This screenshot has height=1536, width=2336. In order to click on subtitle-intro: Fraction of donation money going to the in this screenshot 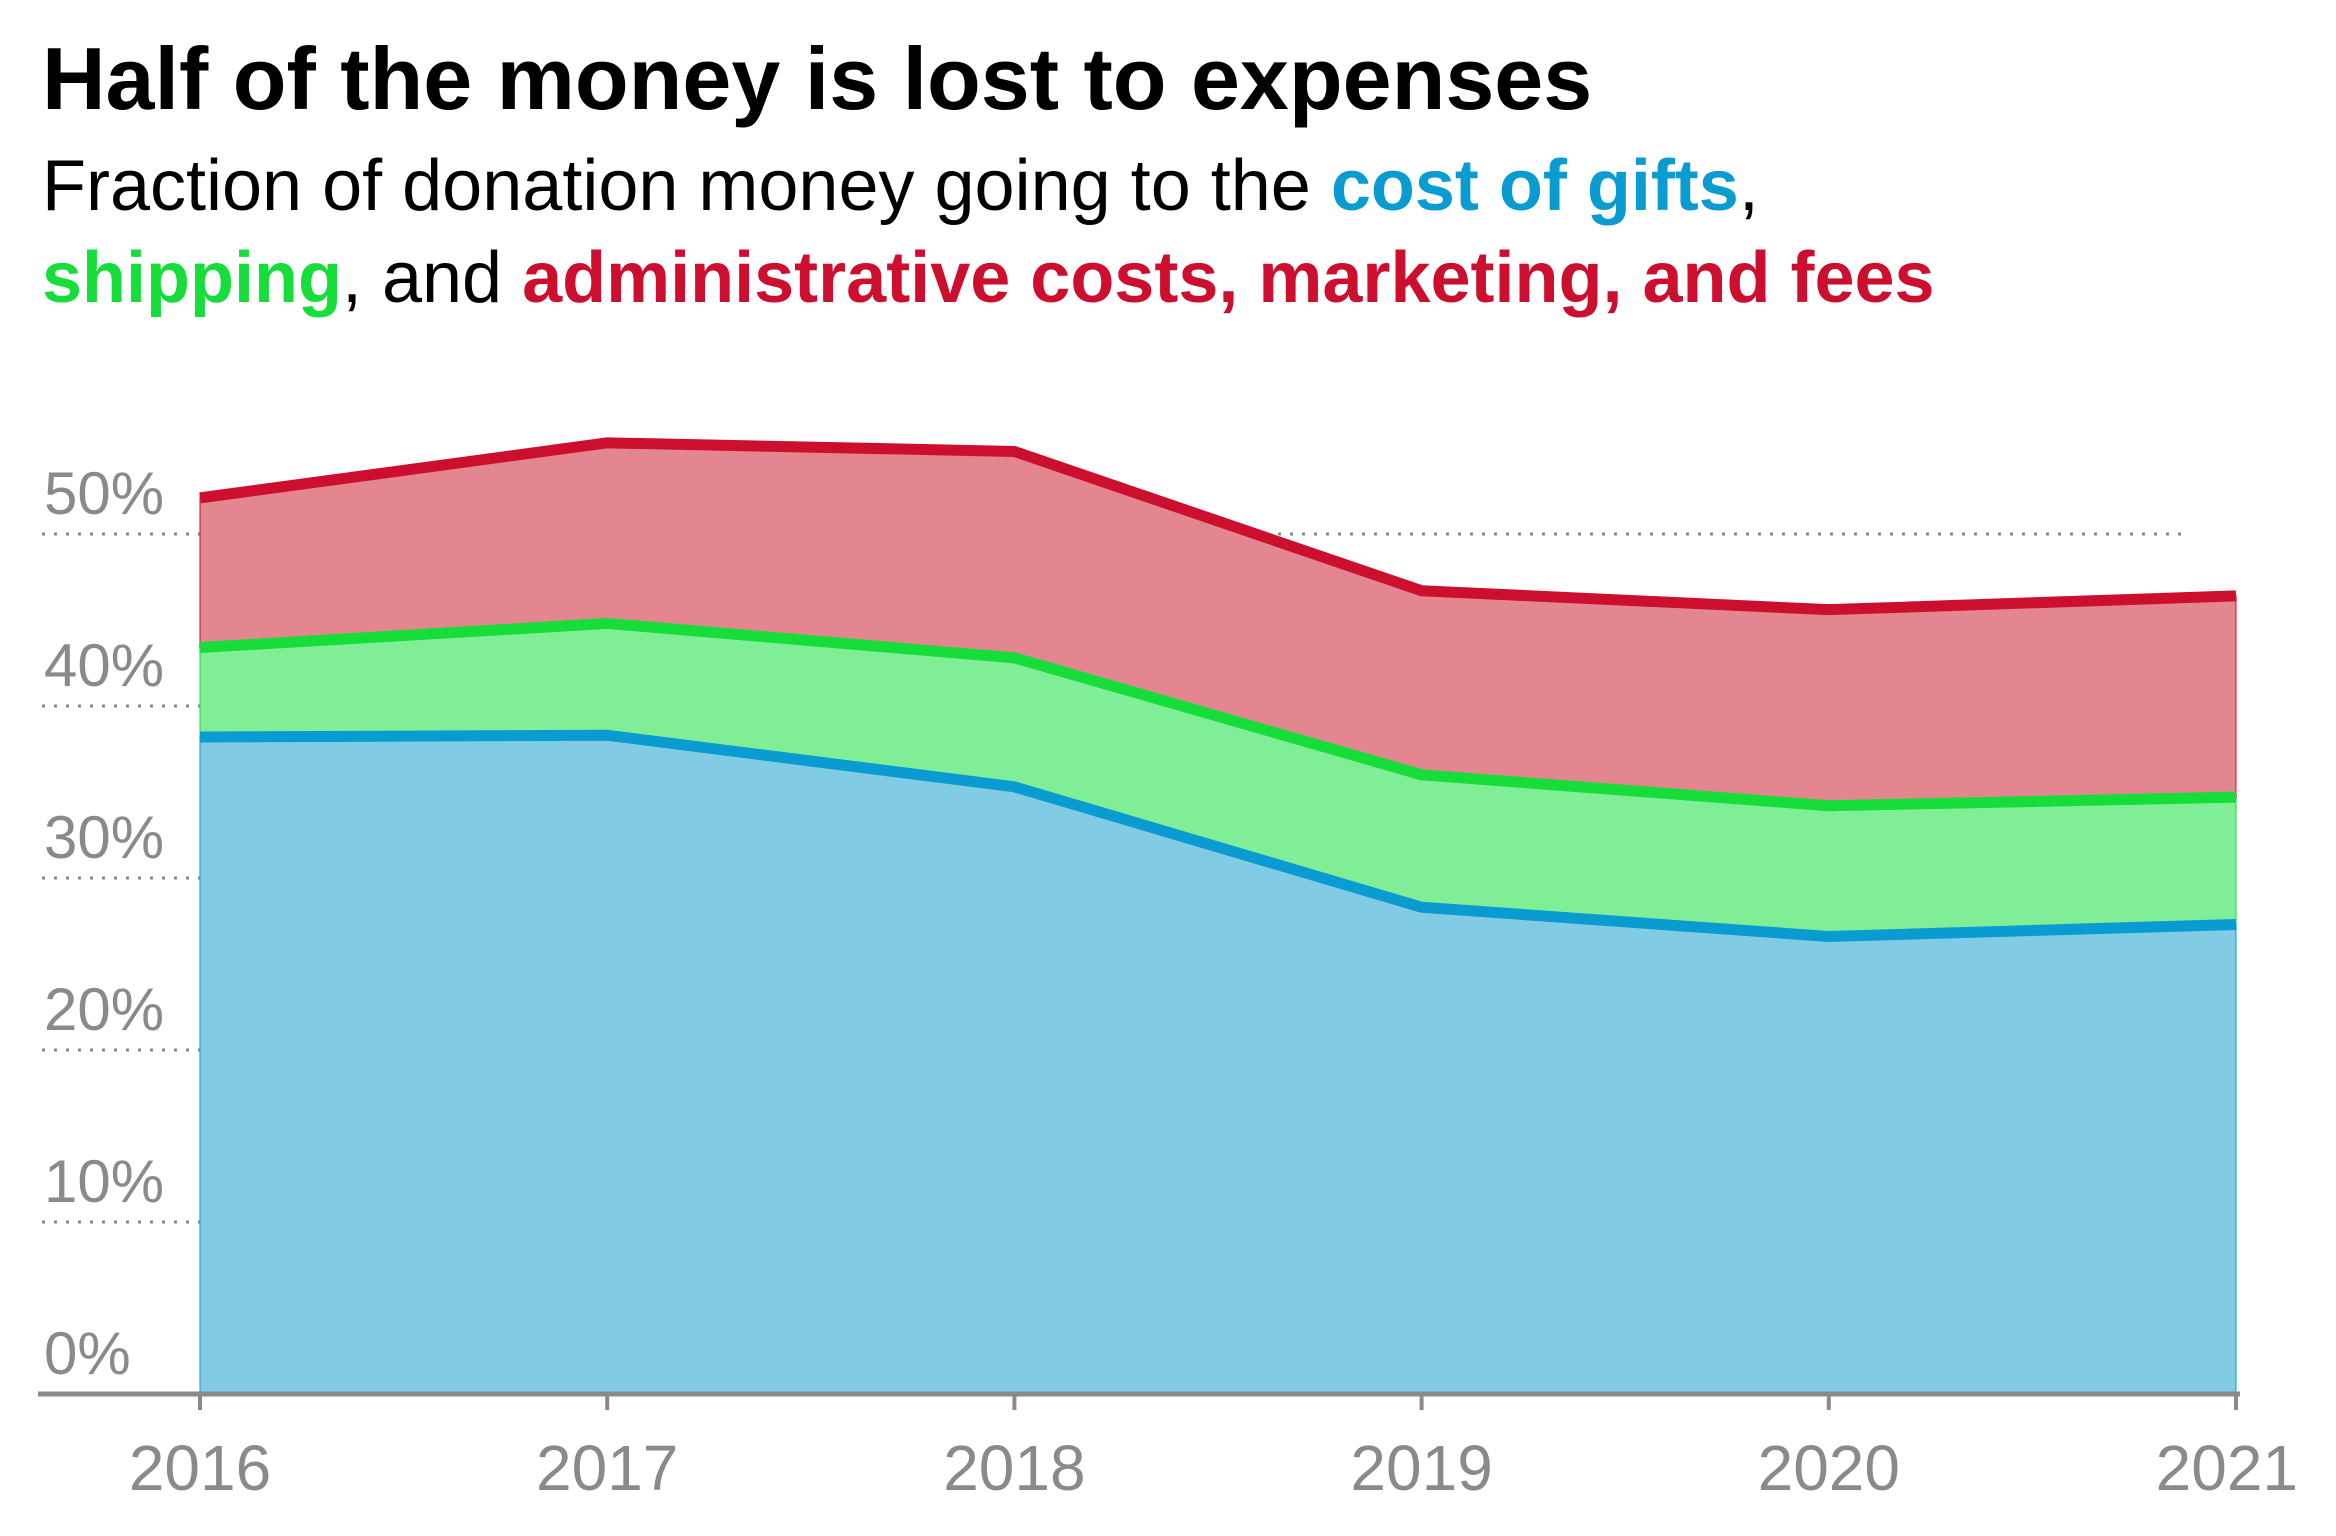, I will do `click(686, 186)`.